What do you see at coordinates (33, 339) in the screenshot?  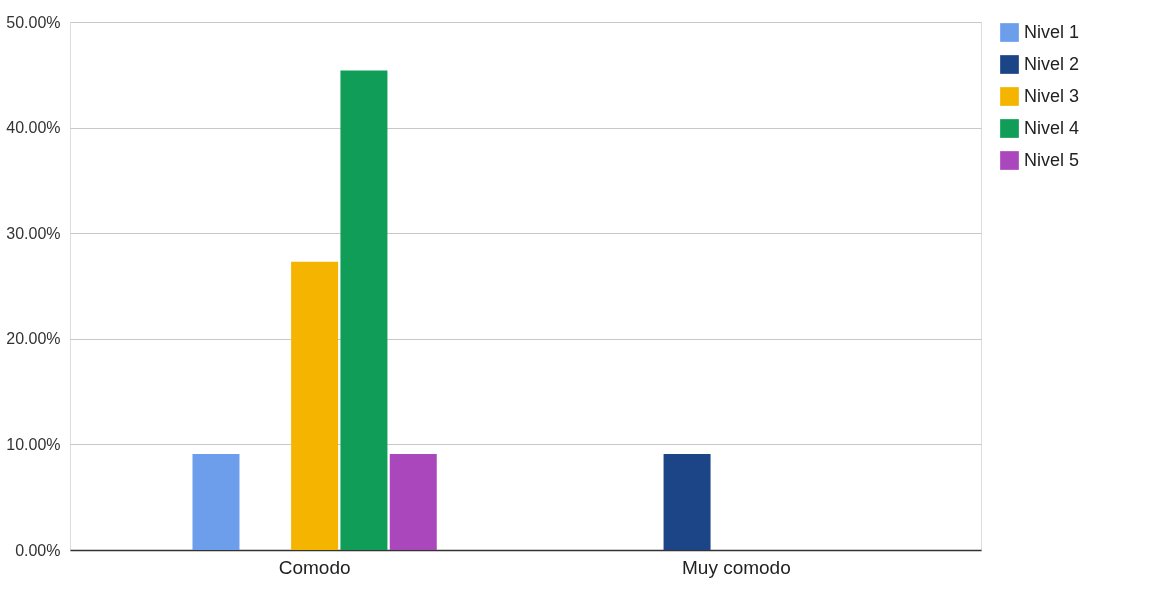 I see `y-tick-label: 20.00%` at bounding box center [33, 339].